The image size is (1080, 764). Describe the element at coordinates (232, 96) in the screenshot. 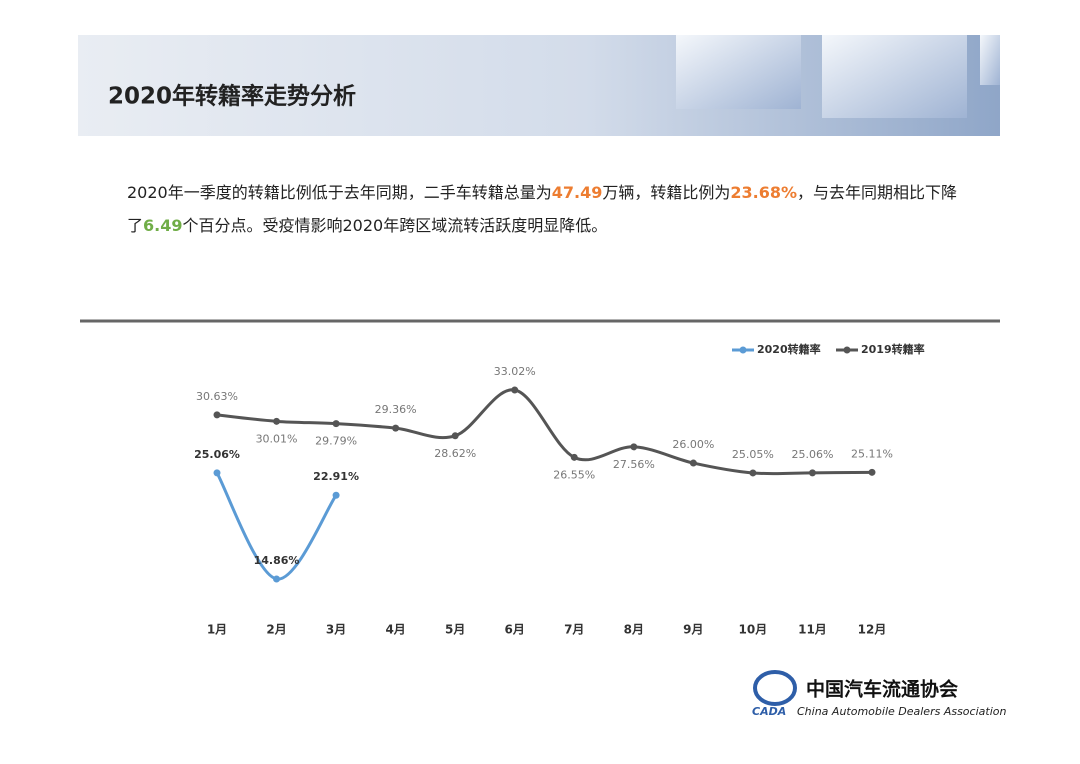

I see `header-title: 2020年转籍率走势分析` at that location.